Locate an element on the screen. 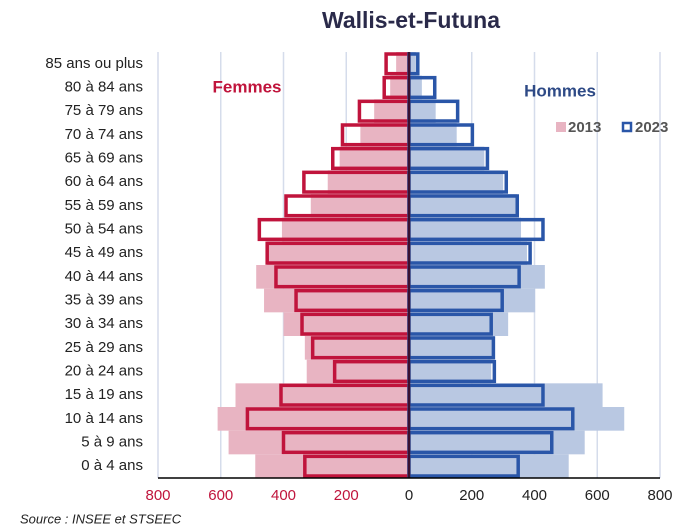 This screenshot has height=529, width=691. y-tick-label: 40 à 44 ans is located at coordinates (104, 276).